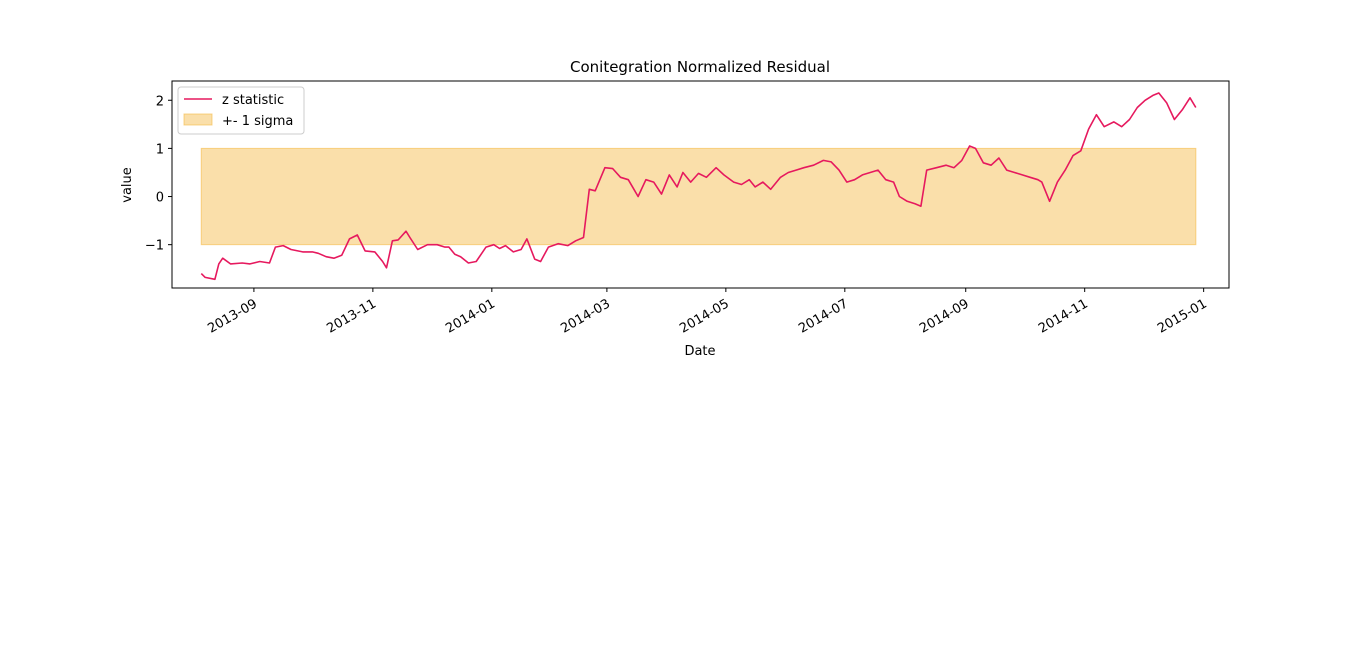  I want to click on sigma-band, so click(698, 196).